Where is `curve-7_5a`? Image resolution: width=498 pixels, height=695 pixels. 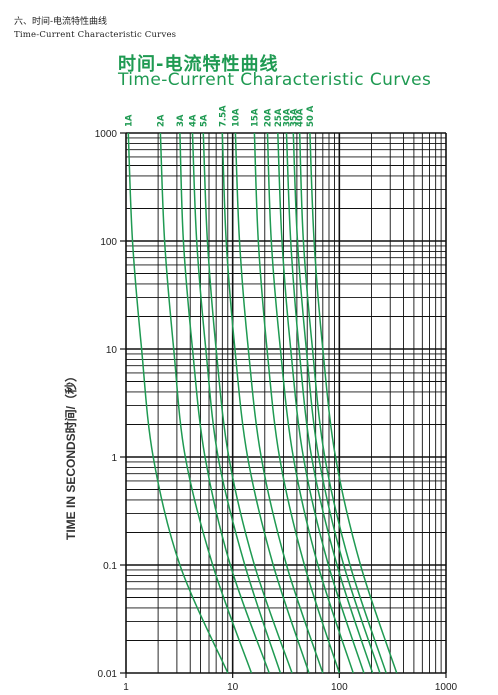
curve-7_5a is located at coordinates (265, 403).